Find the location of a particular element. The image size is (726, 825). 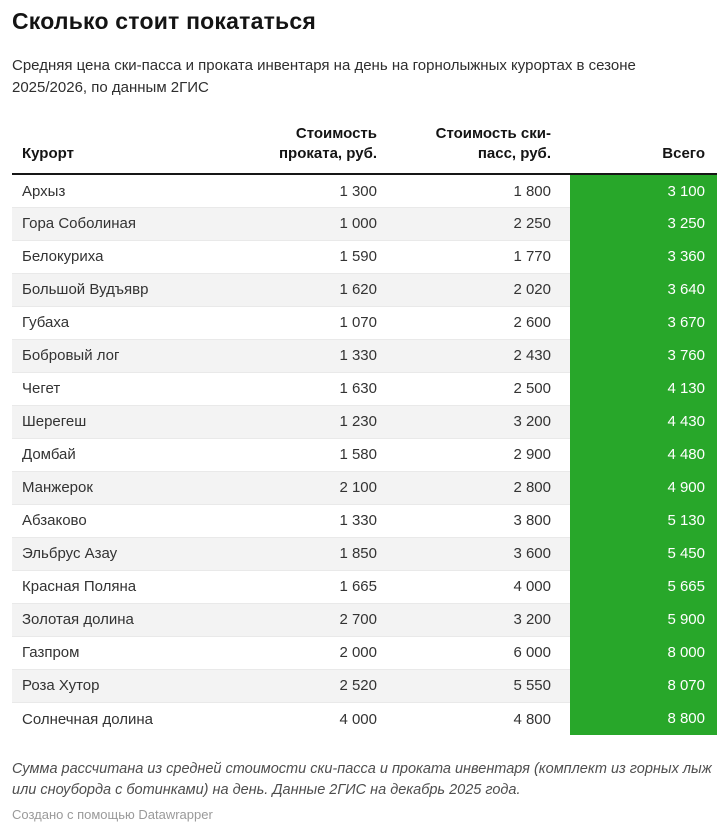

rental-price-cell: 1 300 is located at coordinates (313, 190).